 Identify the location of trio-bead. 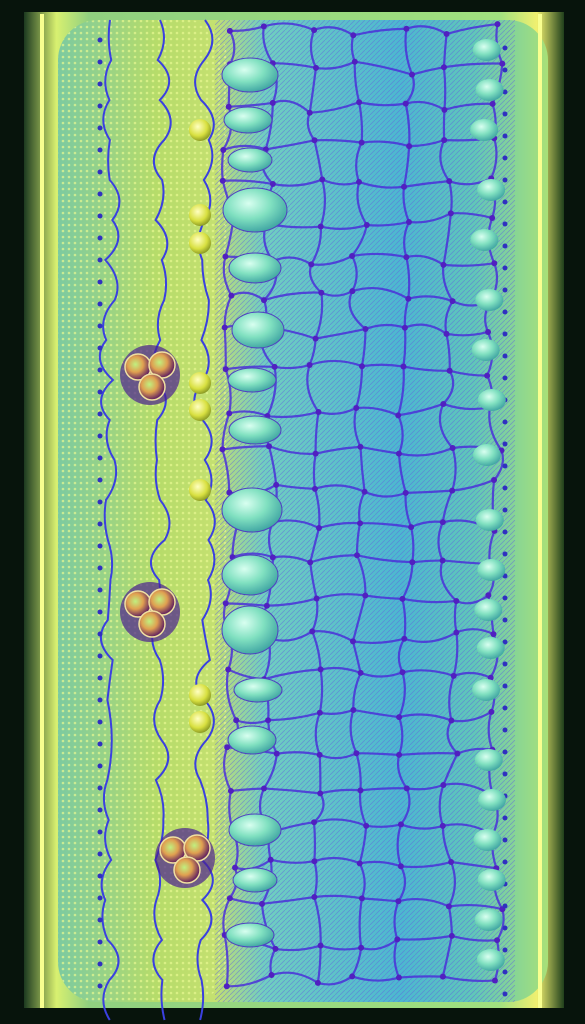
(152, 387).